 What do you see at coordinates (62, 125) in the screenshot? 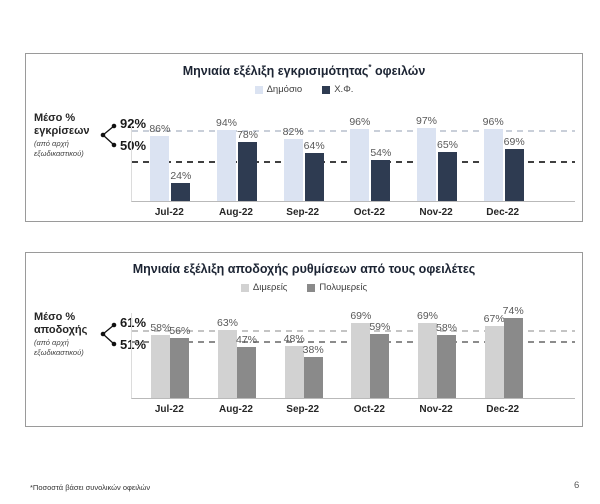
I see `annotation-title: Μέσο % εγκρίσεων` at bounding box center [62, 125].